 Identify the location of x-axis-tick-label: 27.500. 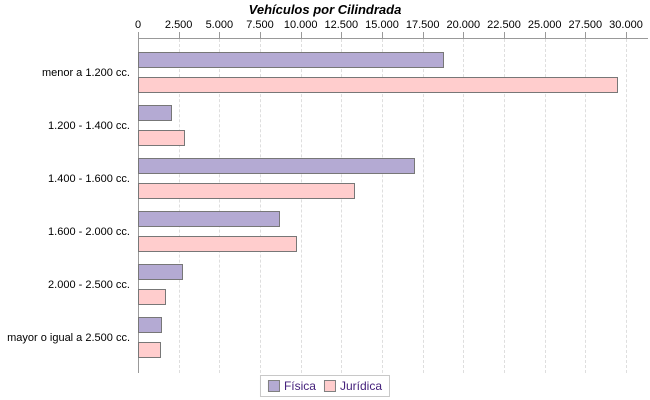
(585, 25).